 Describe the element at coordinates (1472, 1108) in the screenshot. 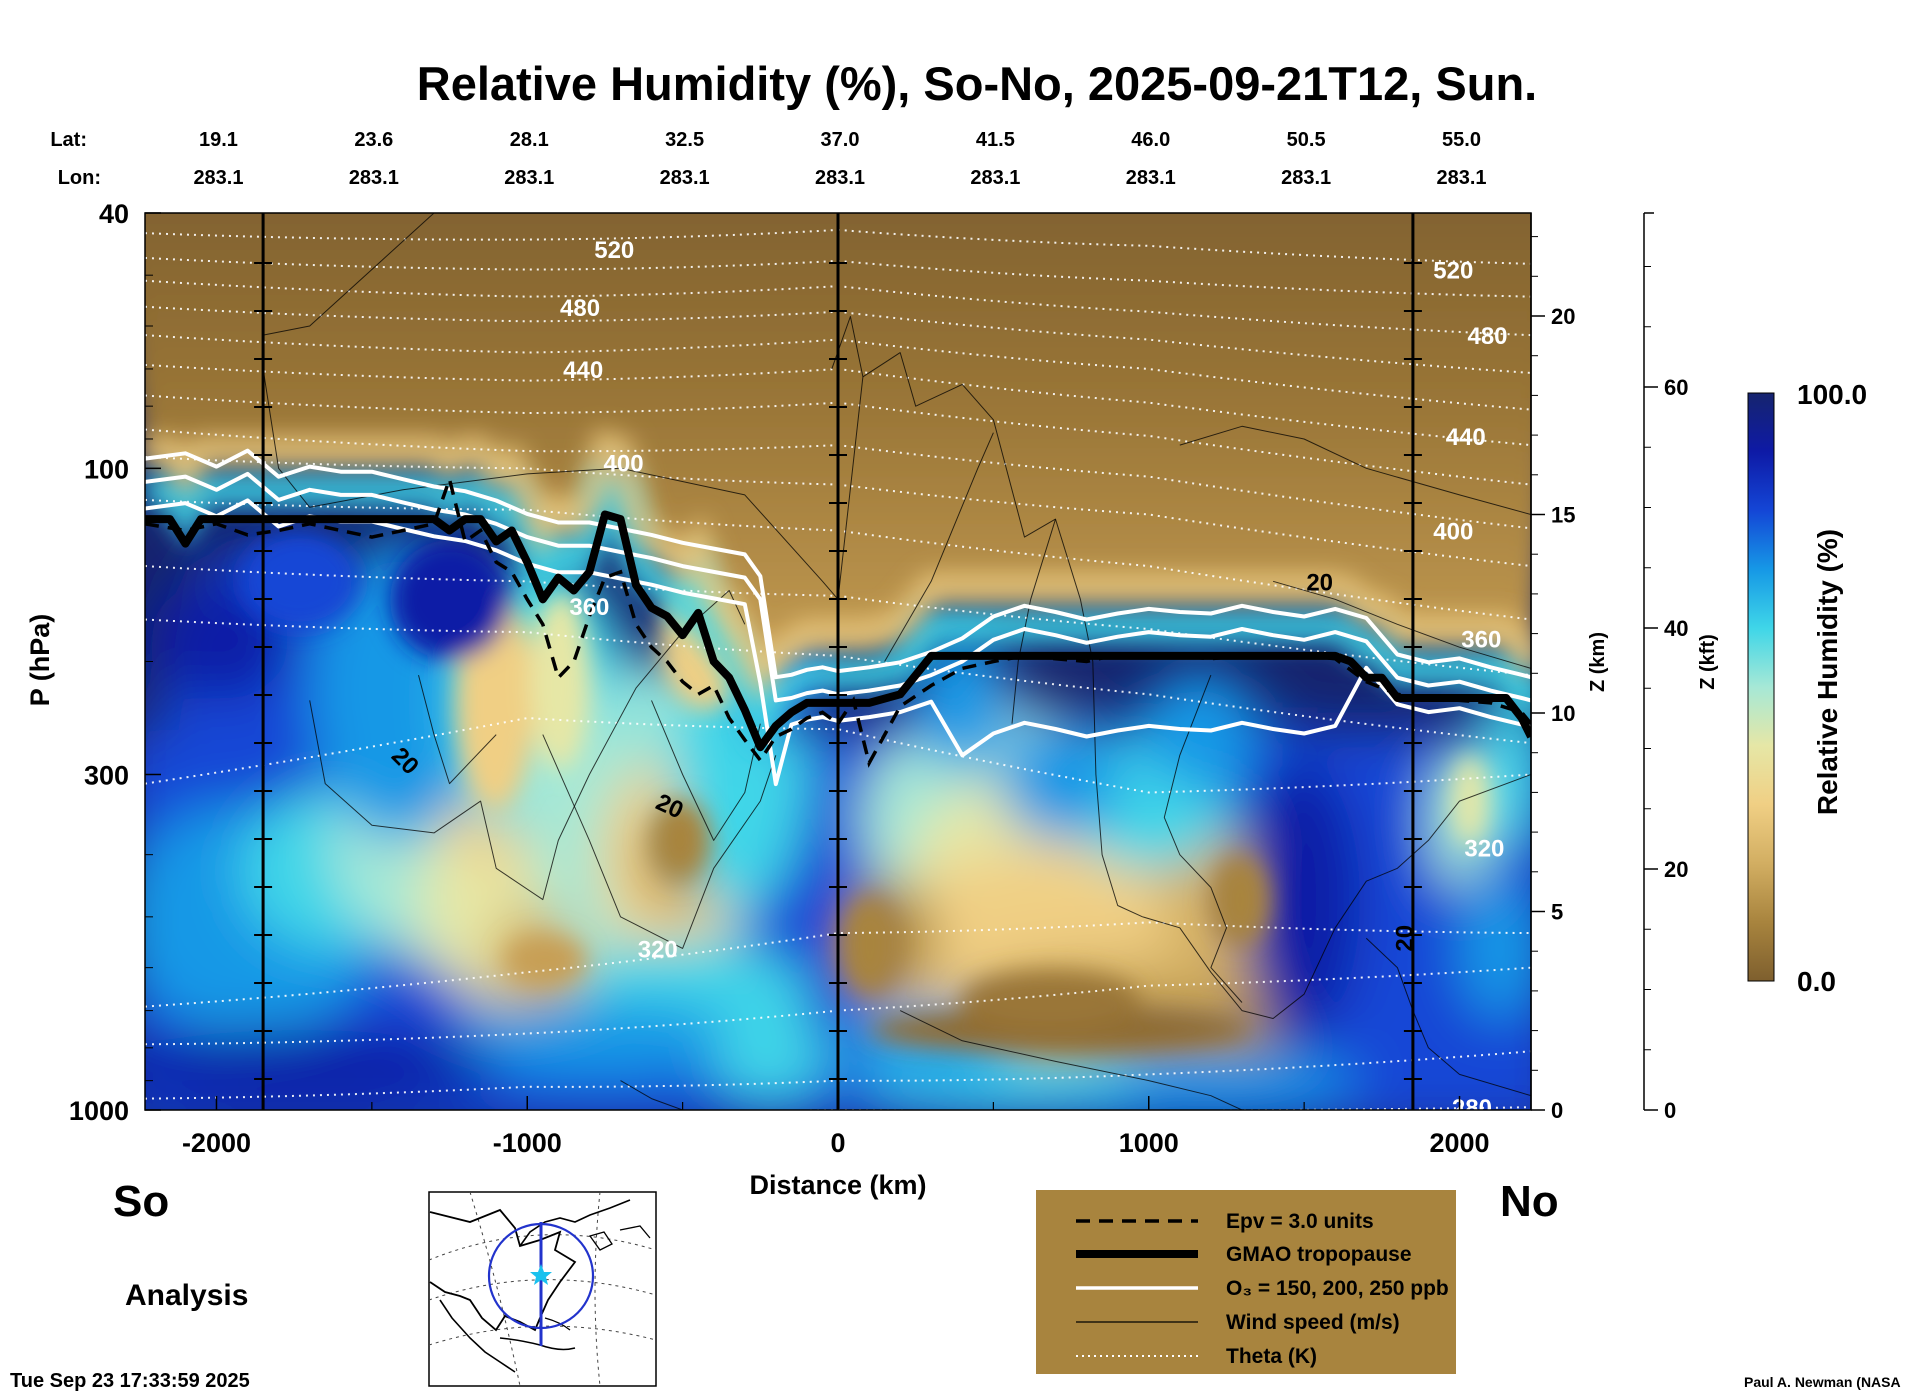

I see `theta-contour-label: 280` at that location.